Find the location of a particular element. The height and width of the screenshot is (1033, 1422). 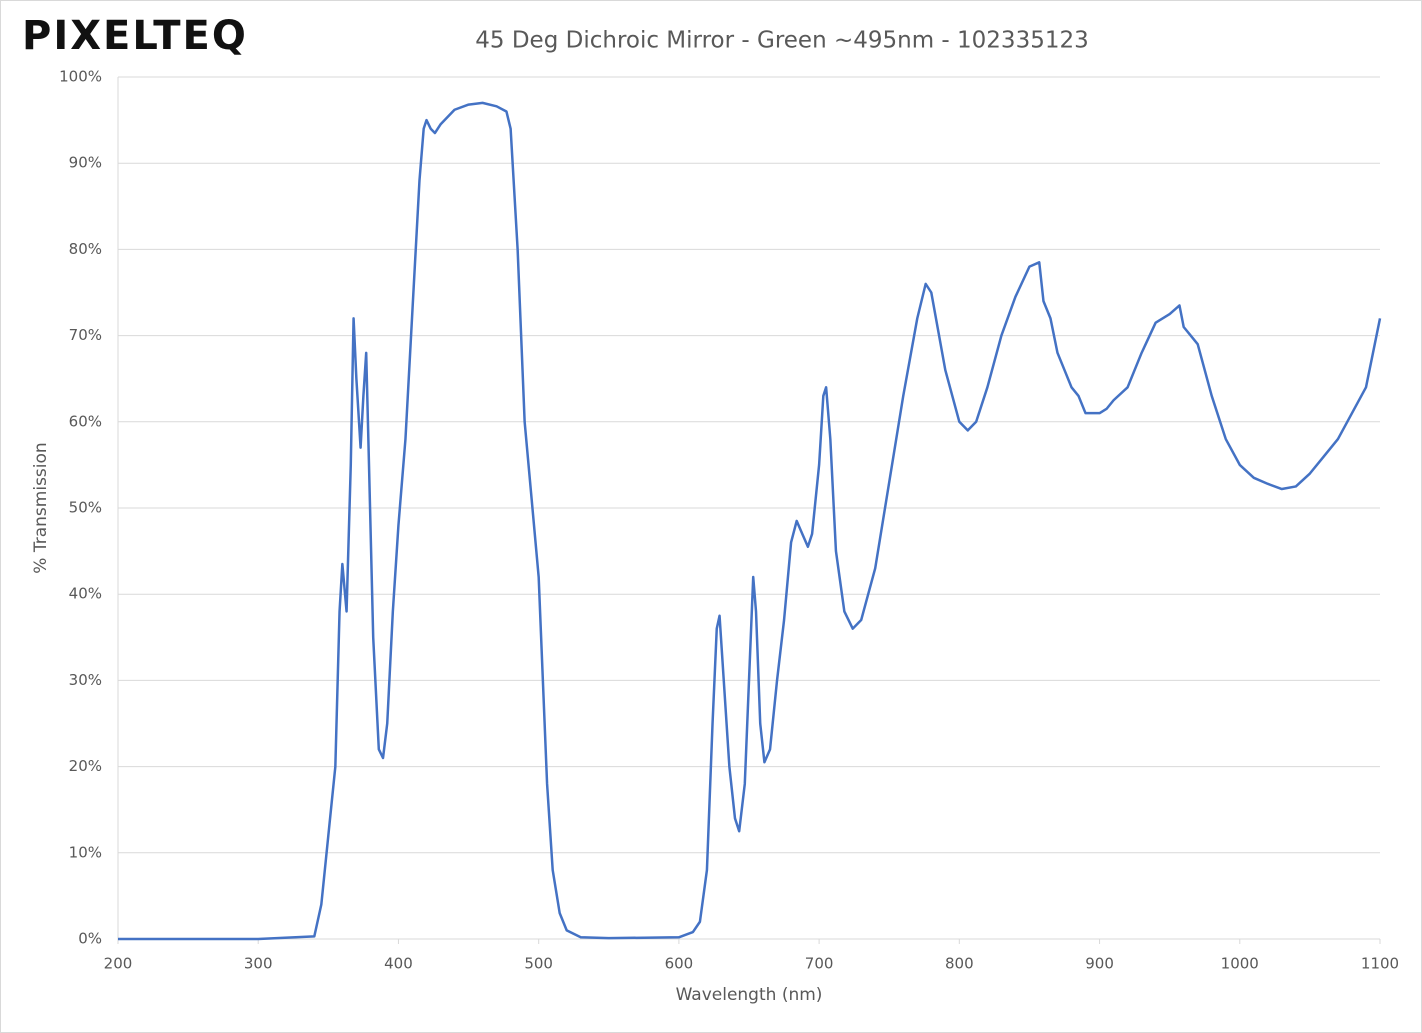

y-axis-label: % Transmission is located at coordinates (41, 507).